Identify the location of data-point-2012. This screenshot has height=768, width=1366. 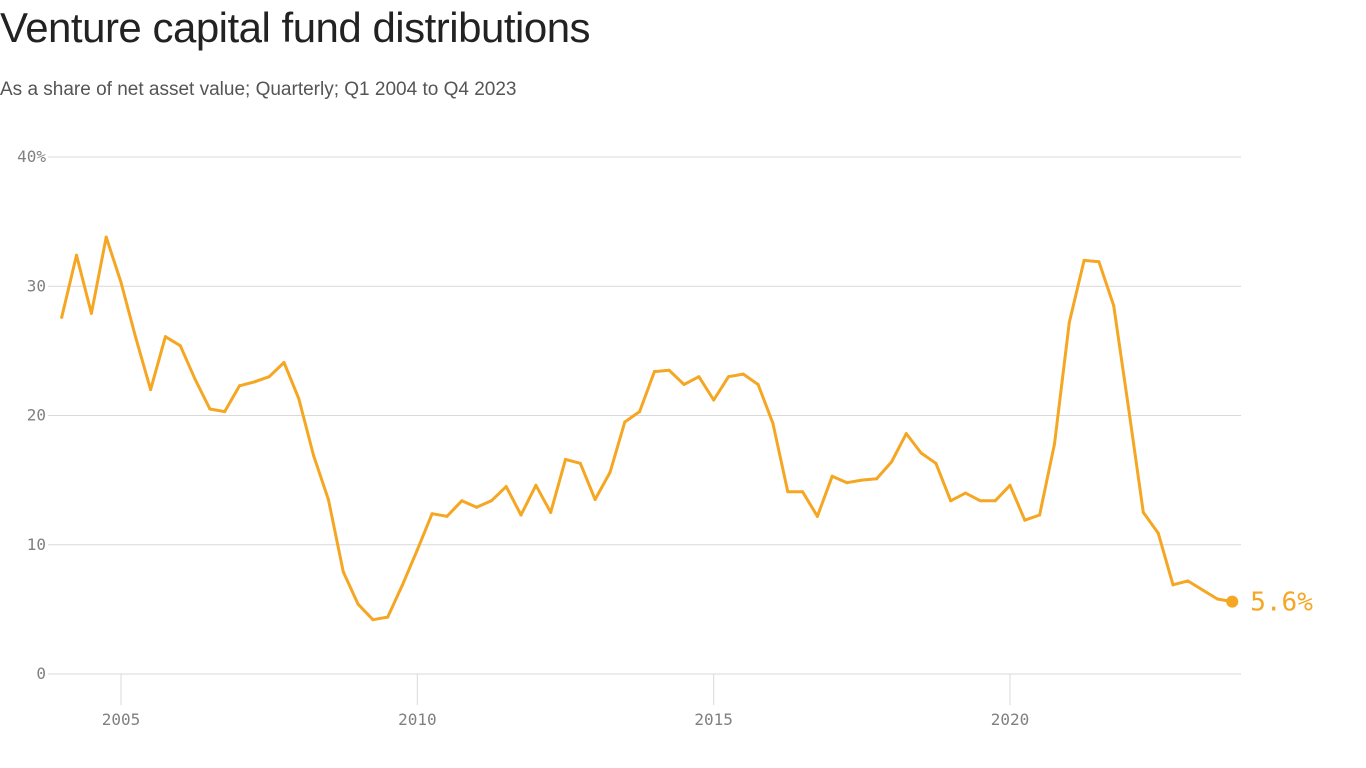
(536, 485).